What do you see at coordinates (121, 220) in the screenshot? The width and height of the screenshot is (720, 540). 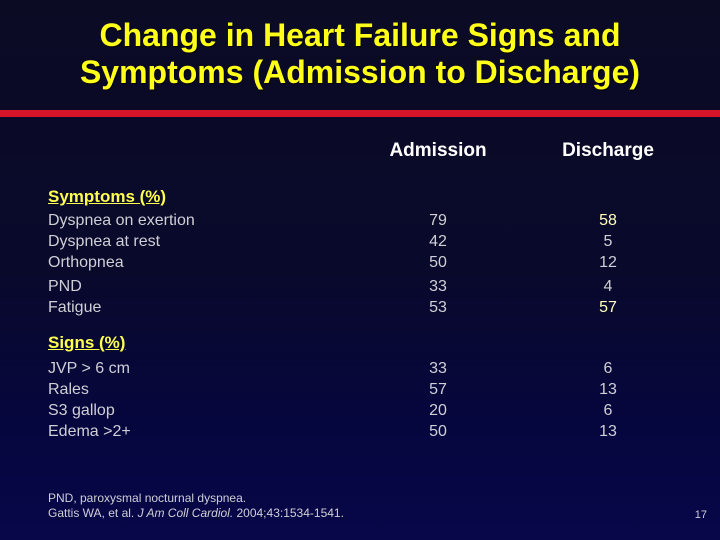 I see `row-label: Dyspnea on exertion` at bounding box center [121, 220].